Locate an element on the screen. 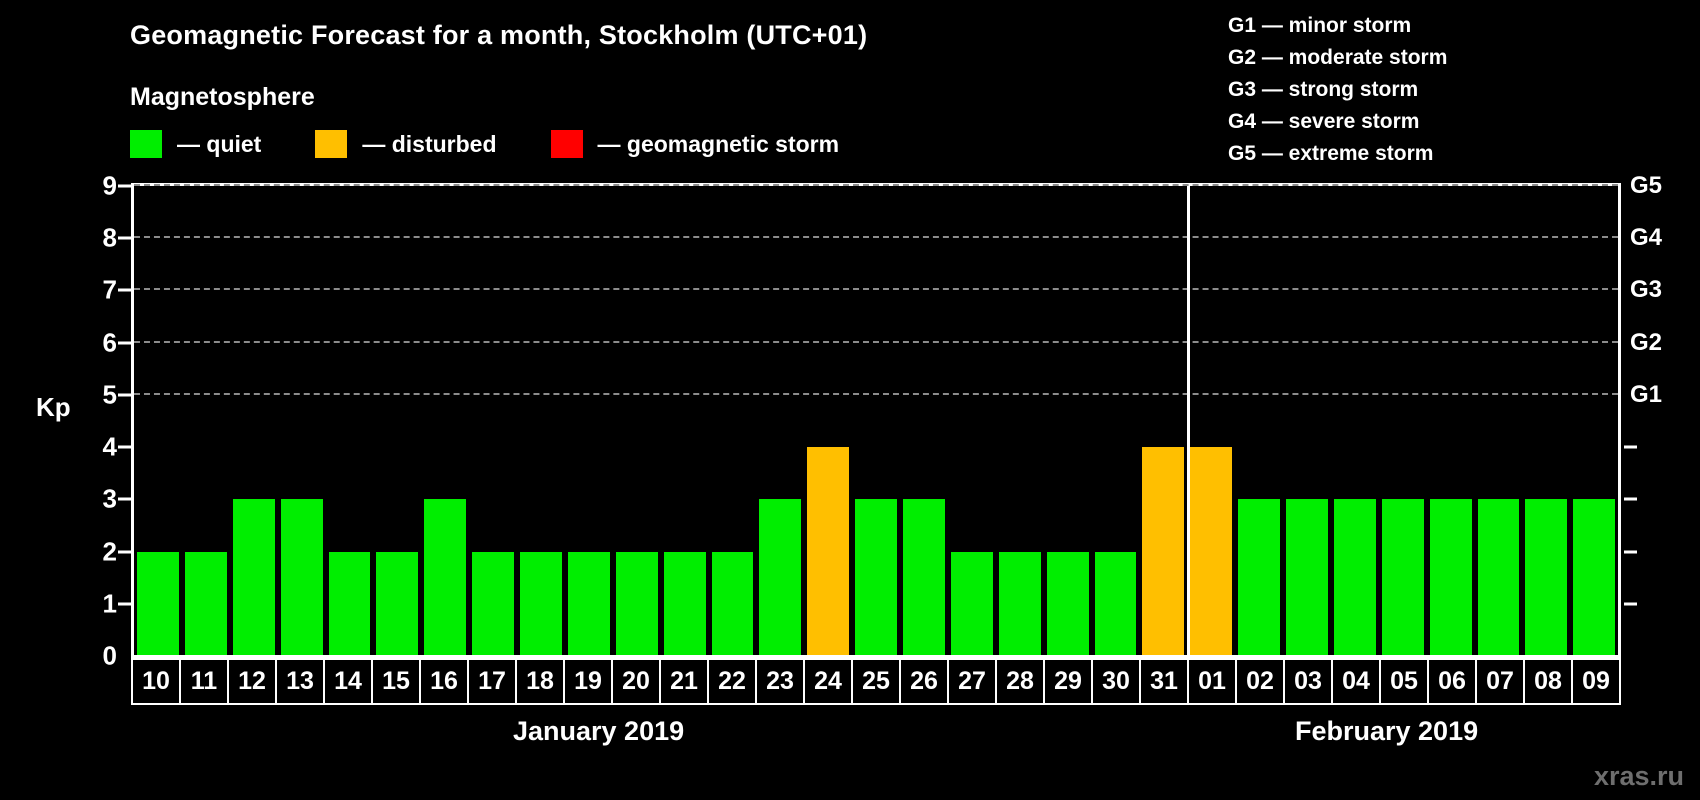 This screenshot has height=800, width=1700. day-label-cell: 06 is located at coordinates (1452, 681).